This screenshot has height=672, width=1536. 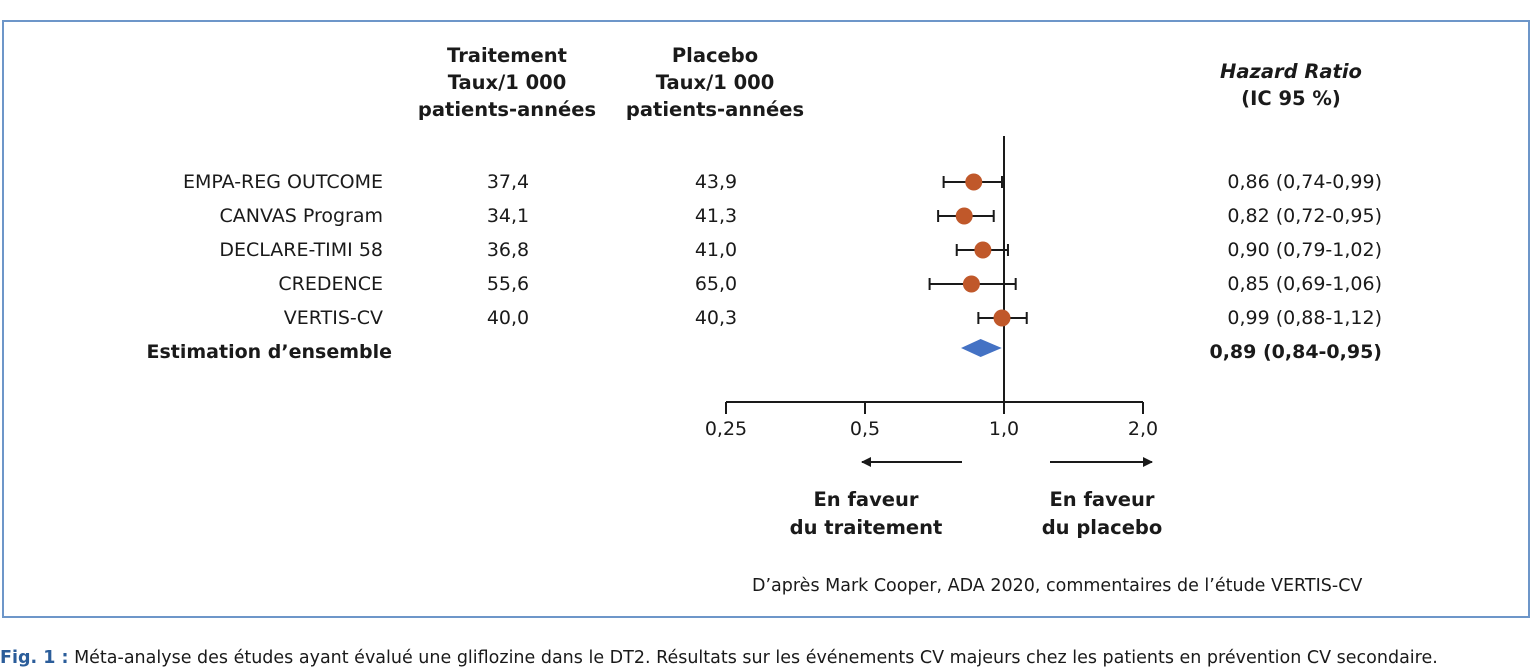 What do you see at coordinates (1304, 182) in the screenshot?
I see `hazard-ratio-value: 0,86 (0,74-0,99)` at bounding box center [1304, 182].